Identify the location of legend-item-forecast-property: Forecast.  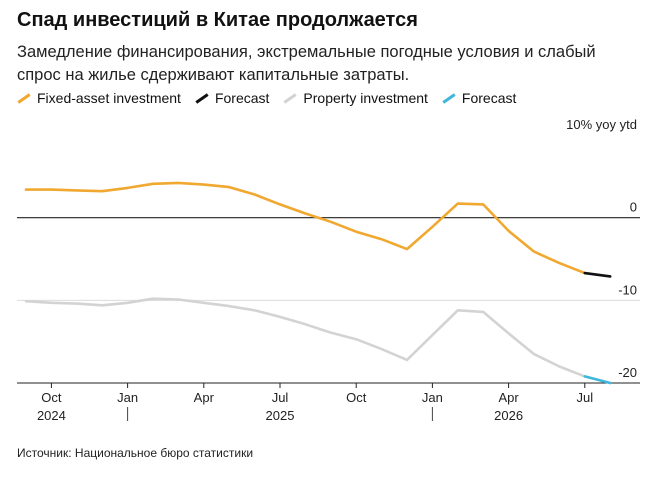
(479, 98).